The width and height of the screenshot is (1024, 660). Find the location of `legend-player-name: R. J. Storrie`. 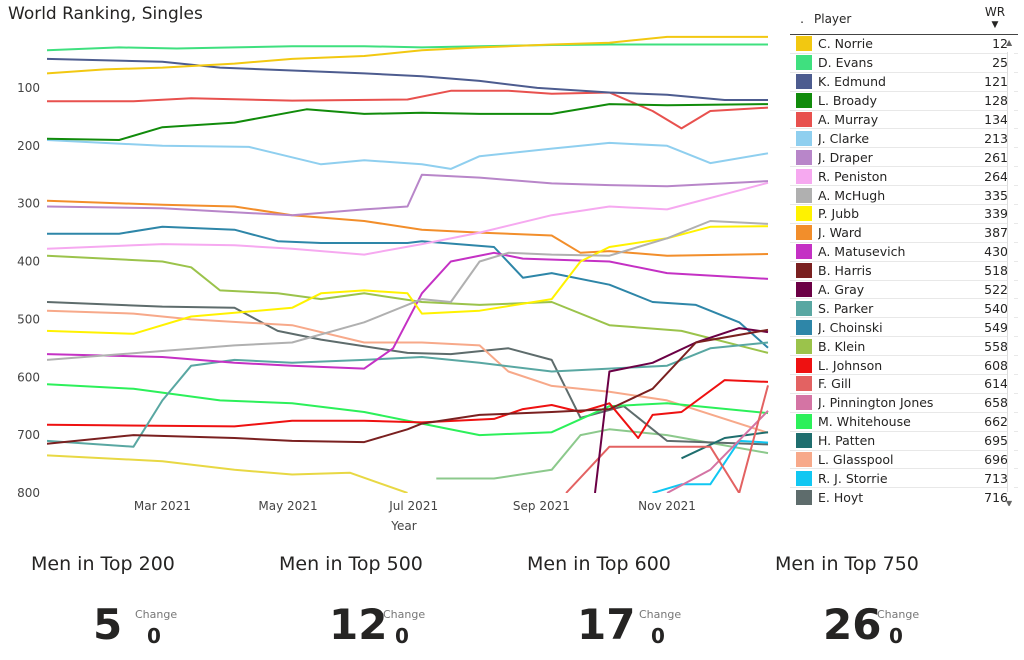

legend-player-name: R. J. Storrie is located at coordinates (853, 478).